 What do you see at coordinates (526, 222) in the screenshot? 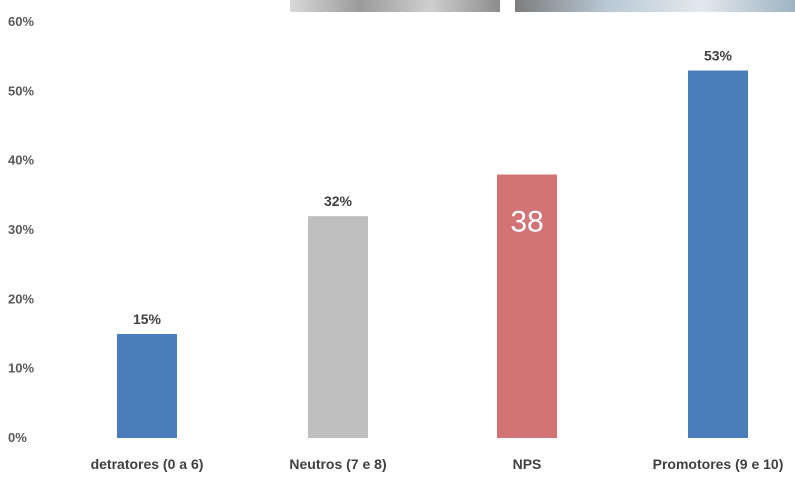
I see `nps-value-label: 38` at bounding box center [526, 222].